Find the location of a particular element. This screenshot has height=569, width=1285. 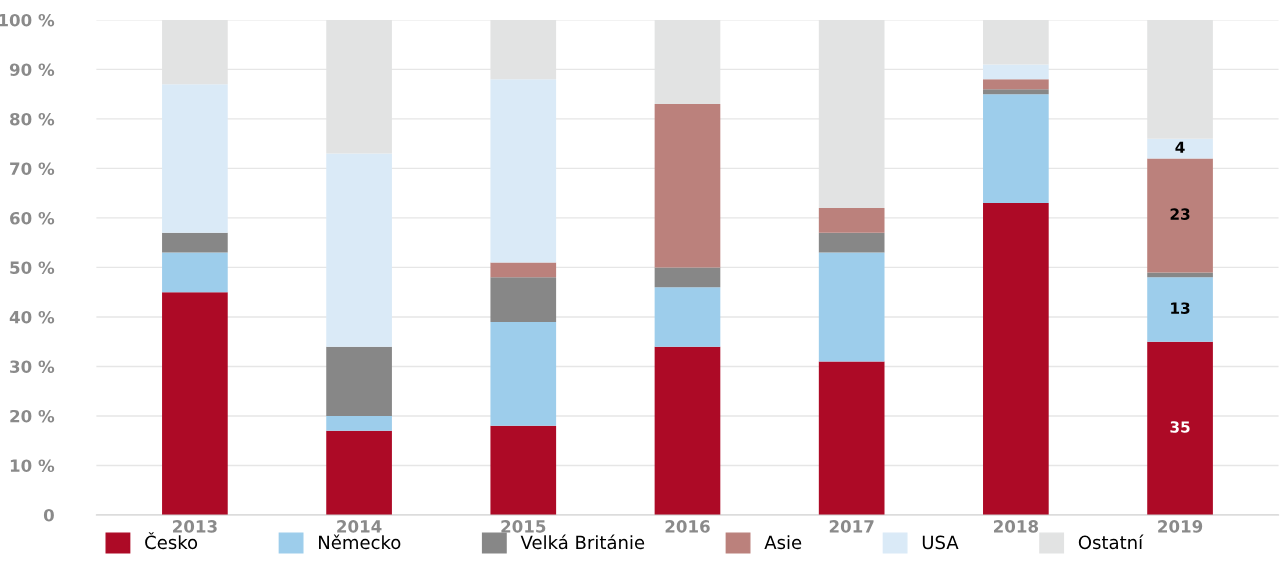

legend-label: Německo is located at coordinates (360, 542).